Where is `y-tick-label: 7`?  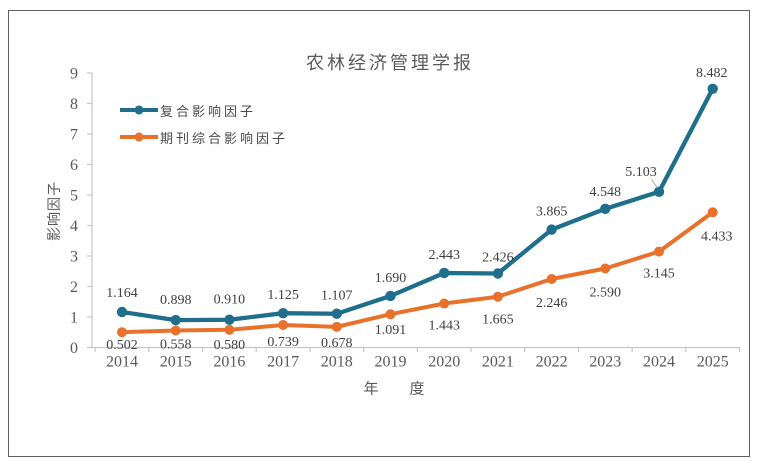 y-tick-label: 7 is located at coordinates (74, 135).